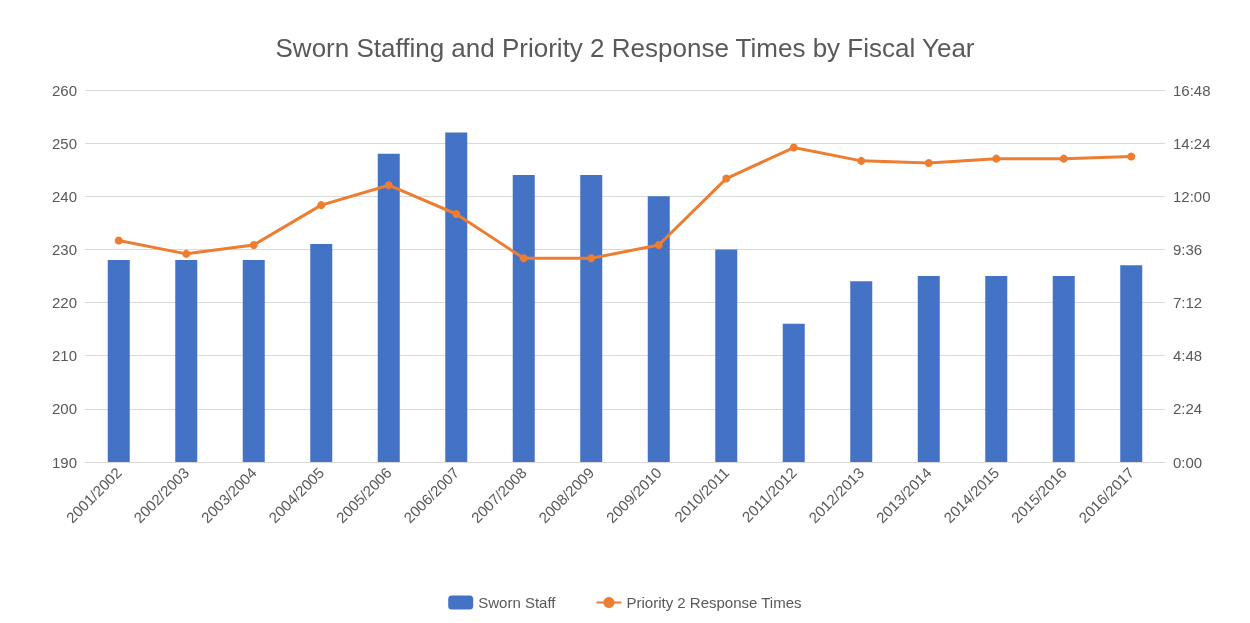 The image size is (1250, 623). What do you see at coordinates (64, 303) in the screenshot?
I see `y-tick-label: 220` at bounding box center [64, 303].